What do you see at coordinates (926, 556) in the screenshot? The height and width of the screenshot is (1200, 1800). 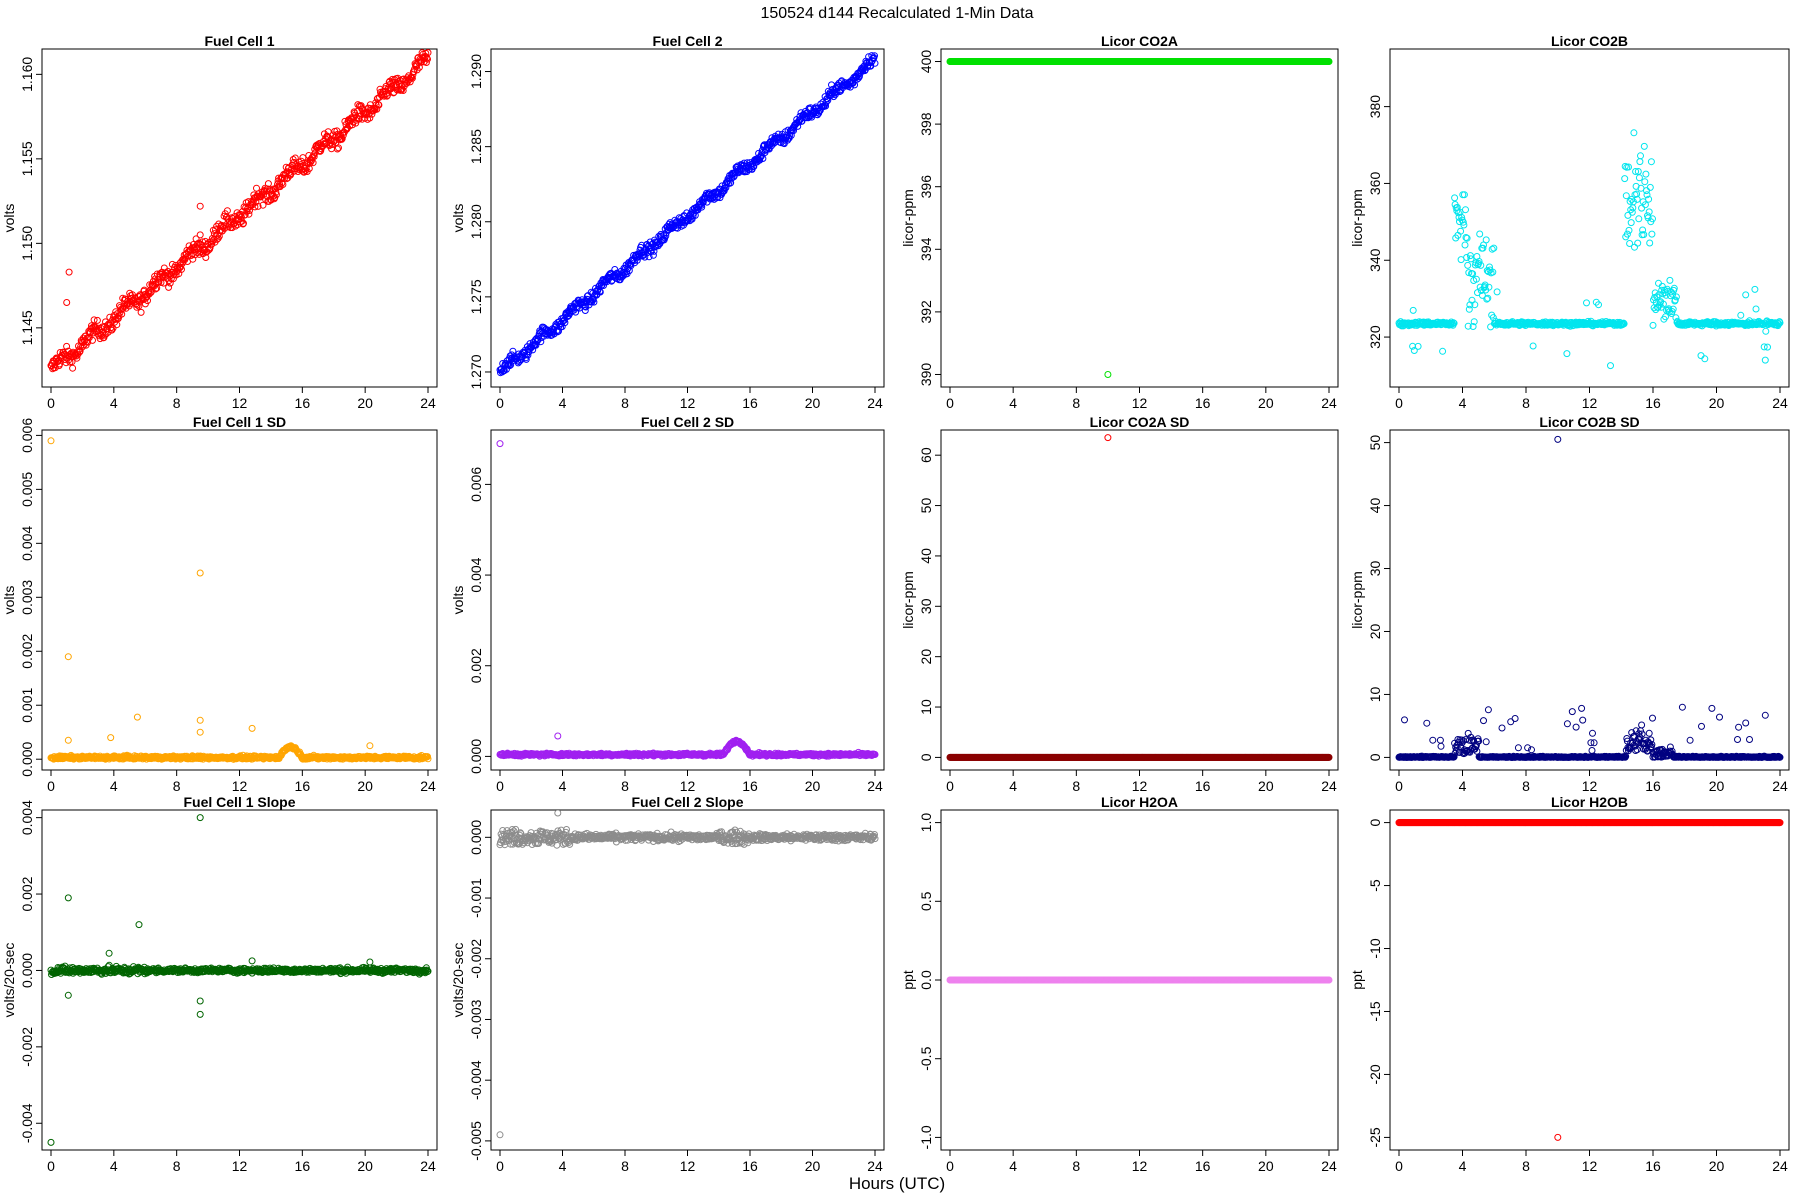 I see `y-tick-label: 40` at bounding box center [926, 556].